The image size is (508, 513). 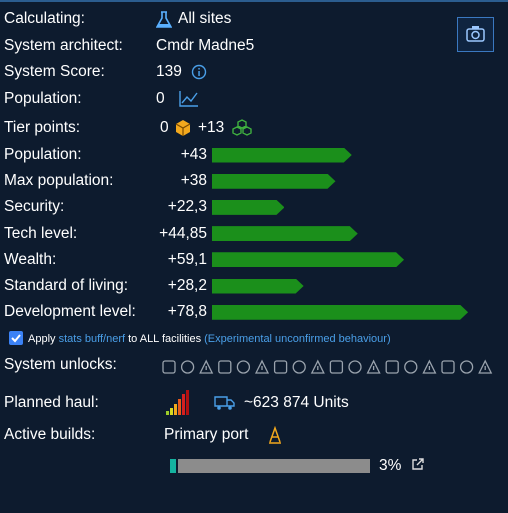 What do you see at coordinates (187, 207) in the screenshot?
I see `stat-value: +22,3` at bounding box center [187, 207].